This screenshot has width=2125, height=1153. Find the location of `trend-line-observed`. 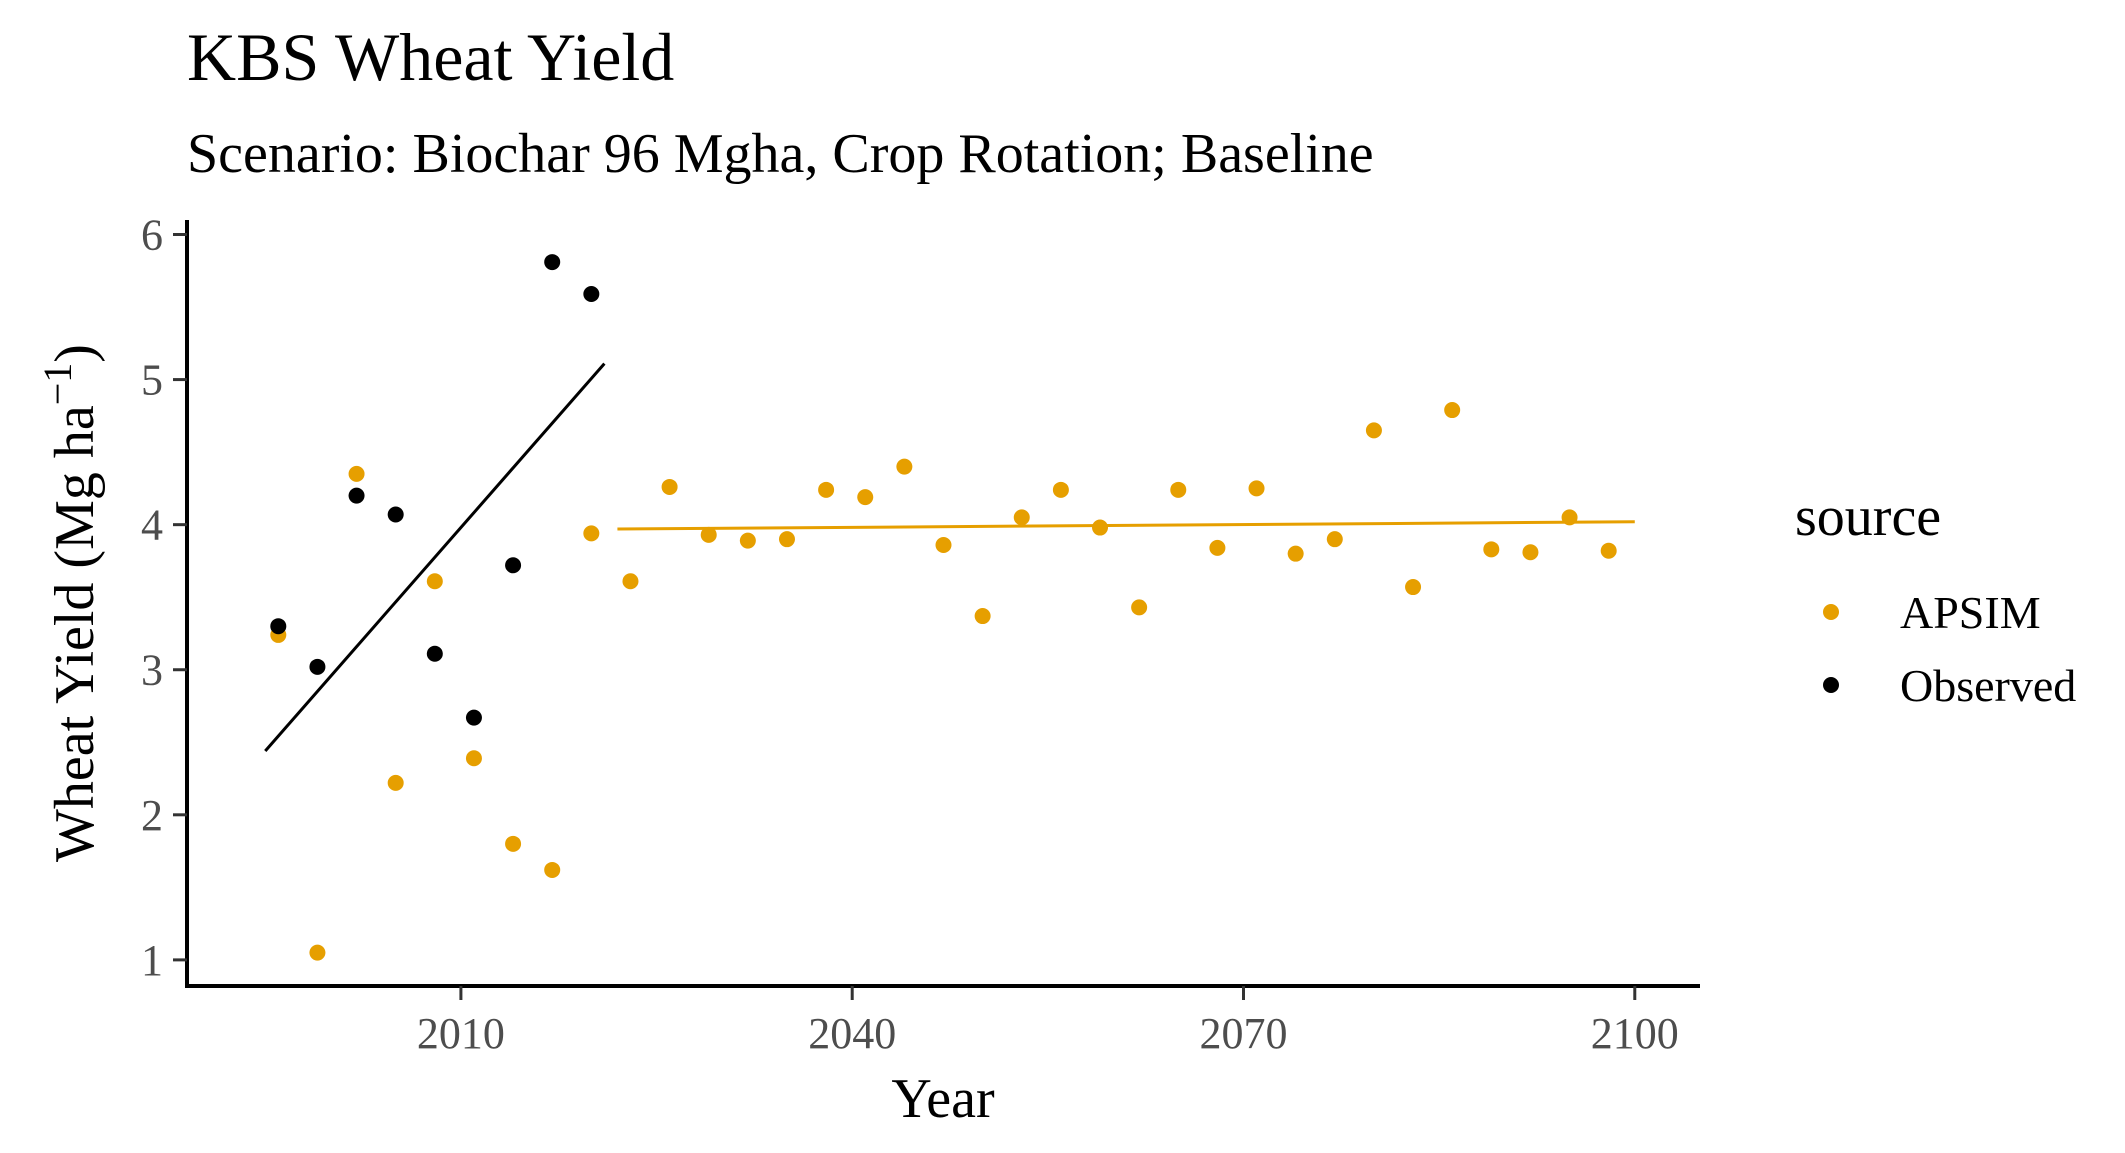

trend-line-observed is located at coordinates (435, 557).